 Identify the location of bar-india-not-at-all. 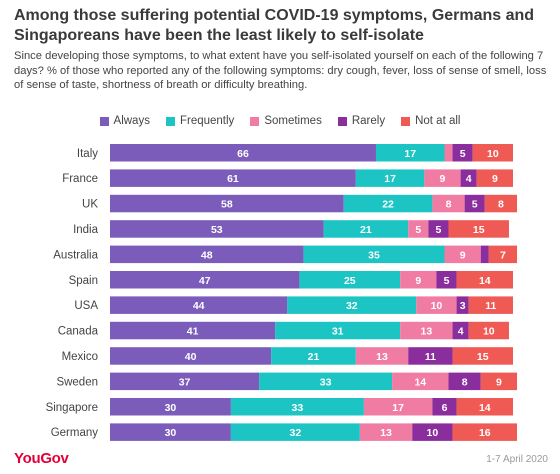
(478, 229).